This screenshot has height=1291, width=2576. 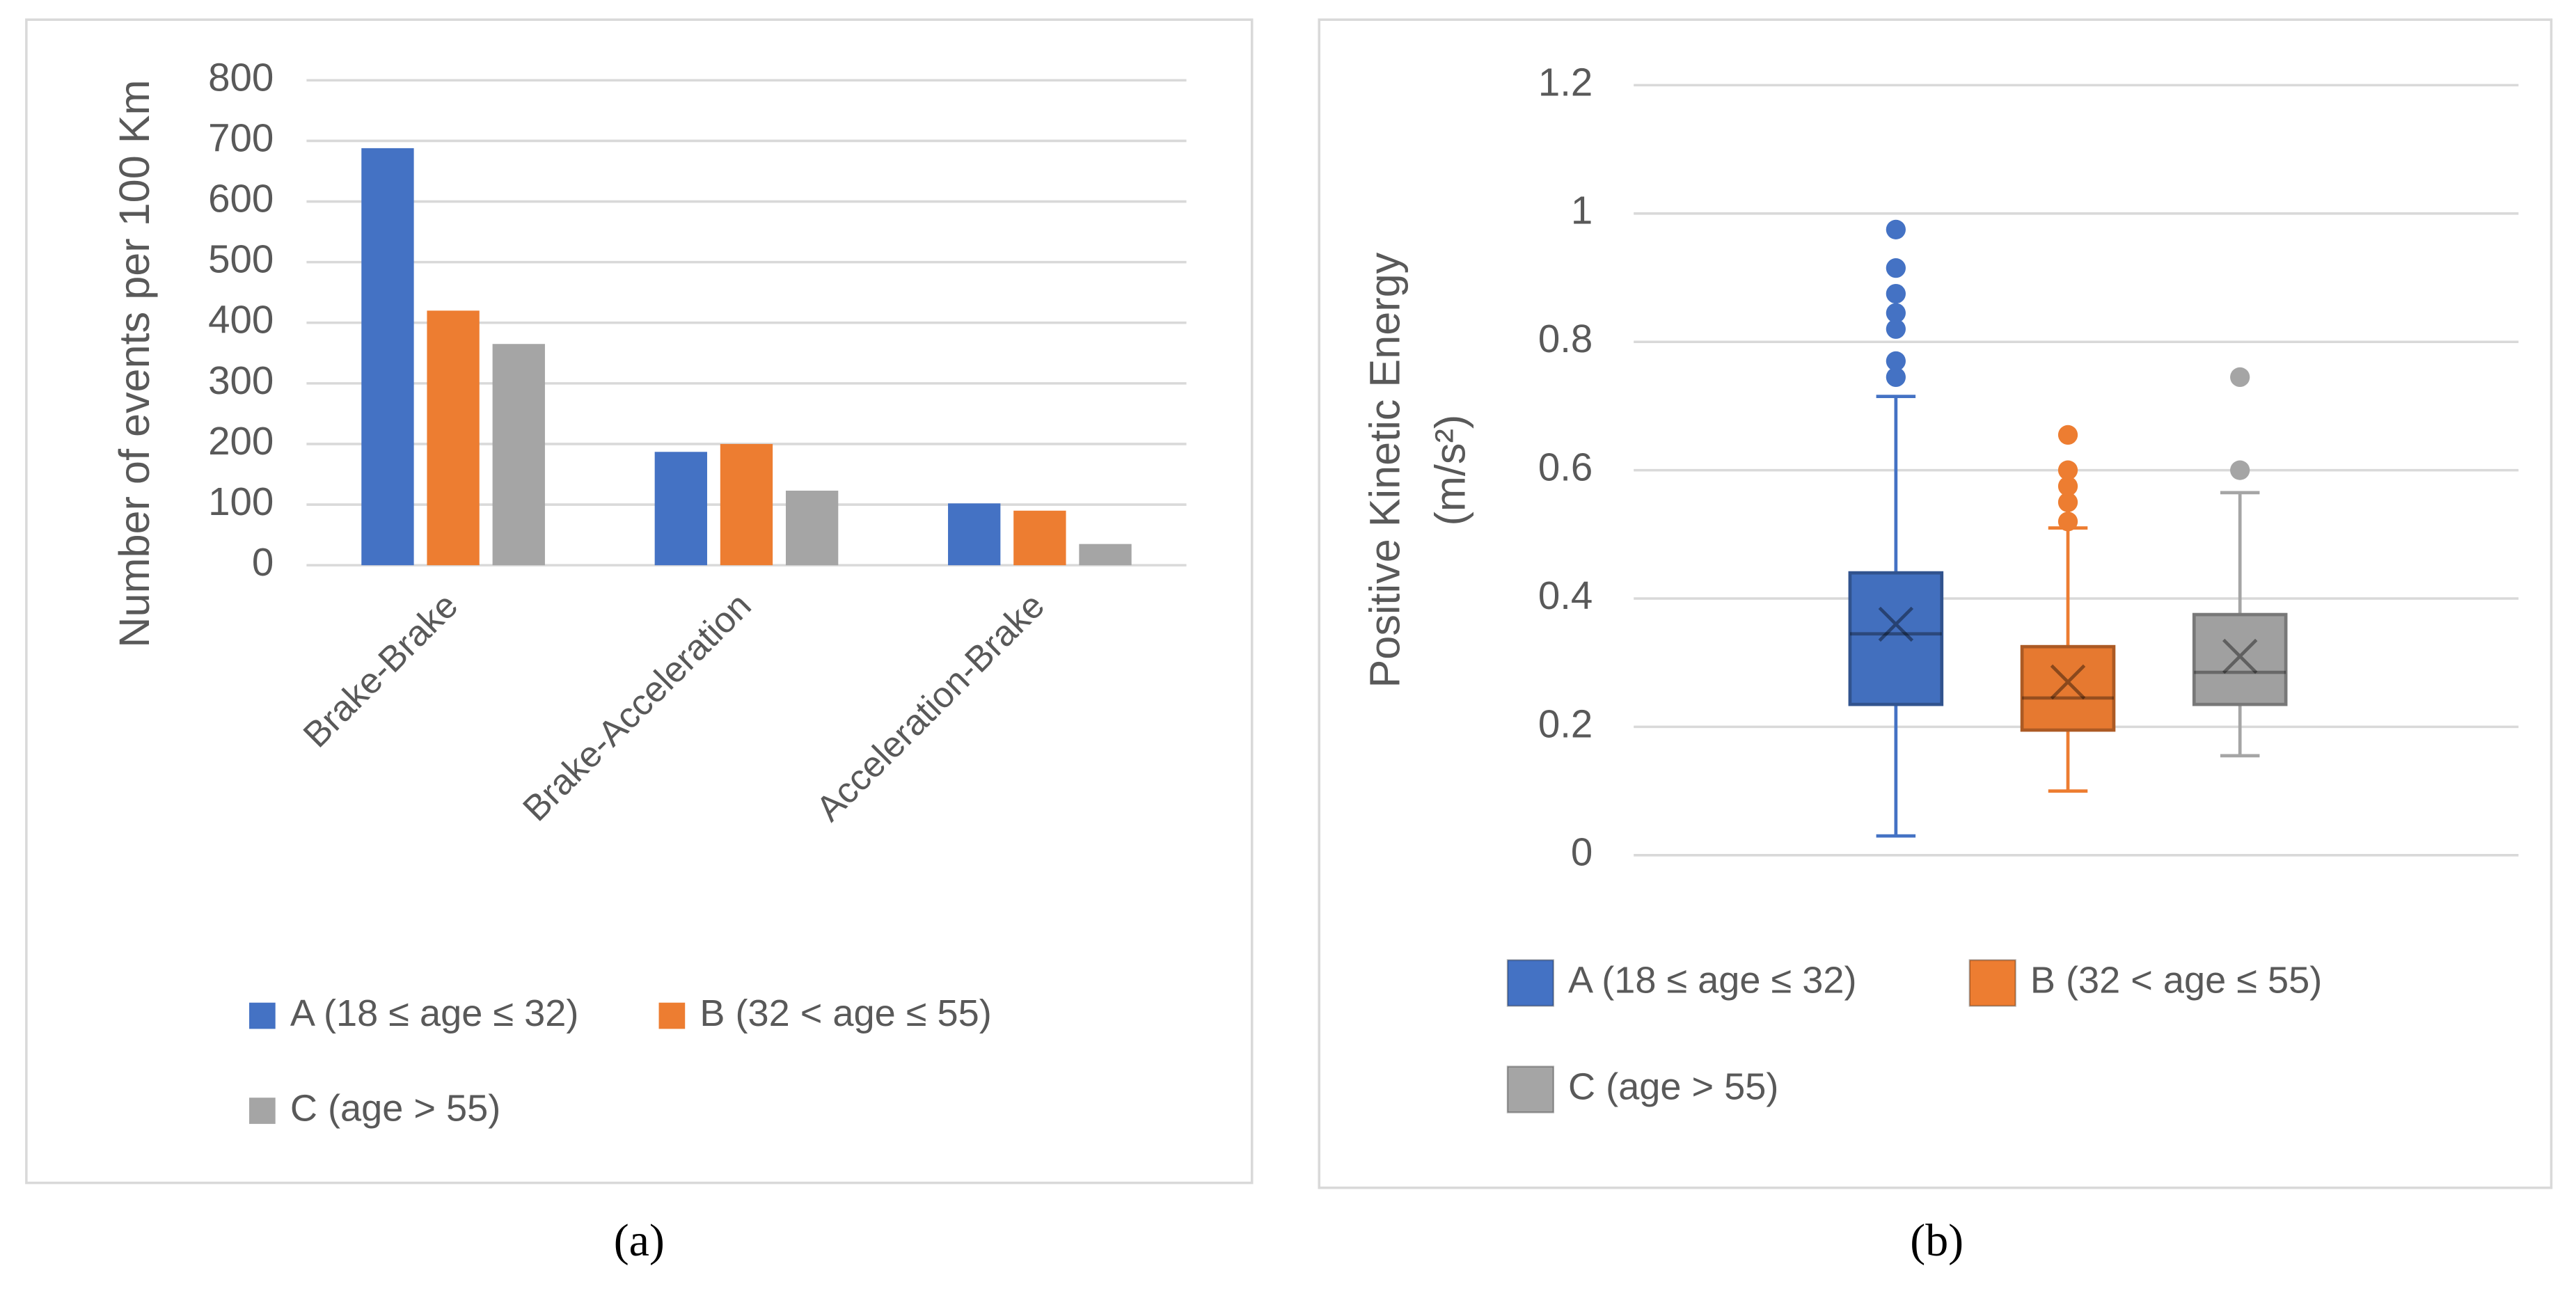 What do you see at coordinates (1565, 723) in the screenshot?
I see `y-tick-label: 0.2` at bounding box center [1565, 723].